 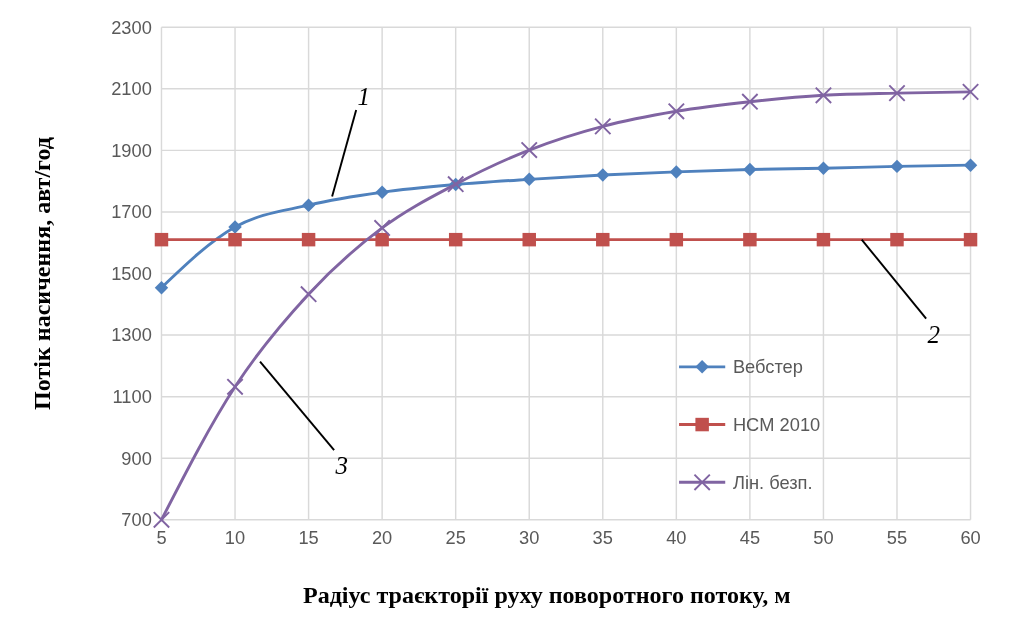 What do you see at coordinates (676, 537) in the screenshot?
I see `x-tick-label: 40` at bounding box center [676, 537].